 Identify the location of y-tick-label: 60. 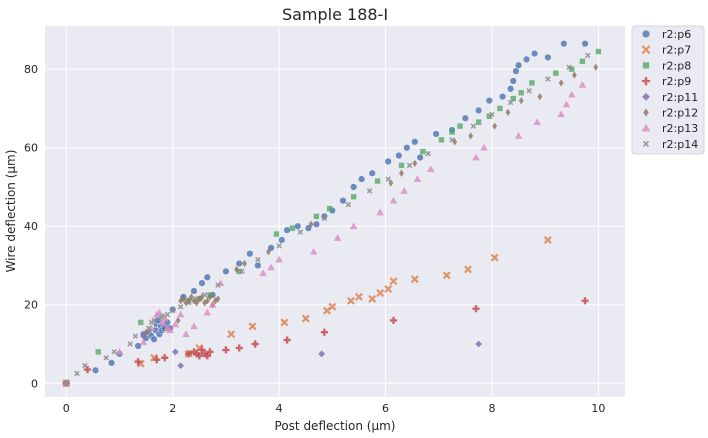
(31, 148).